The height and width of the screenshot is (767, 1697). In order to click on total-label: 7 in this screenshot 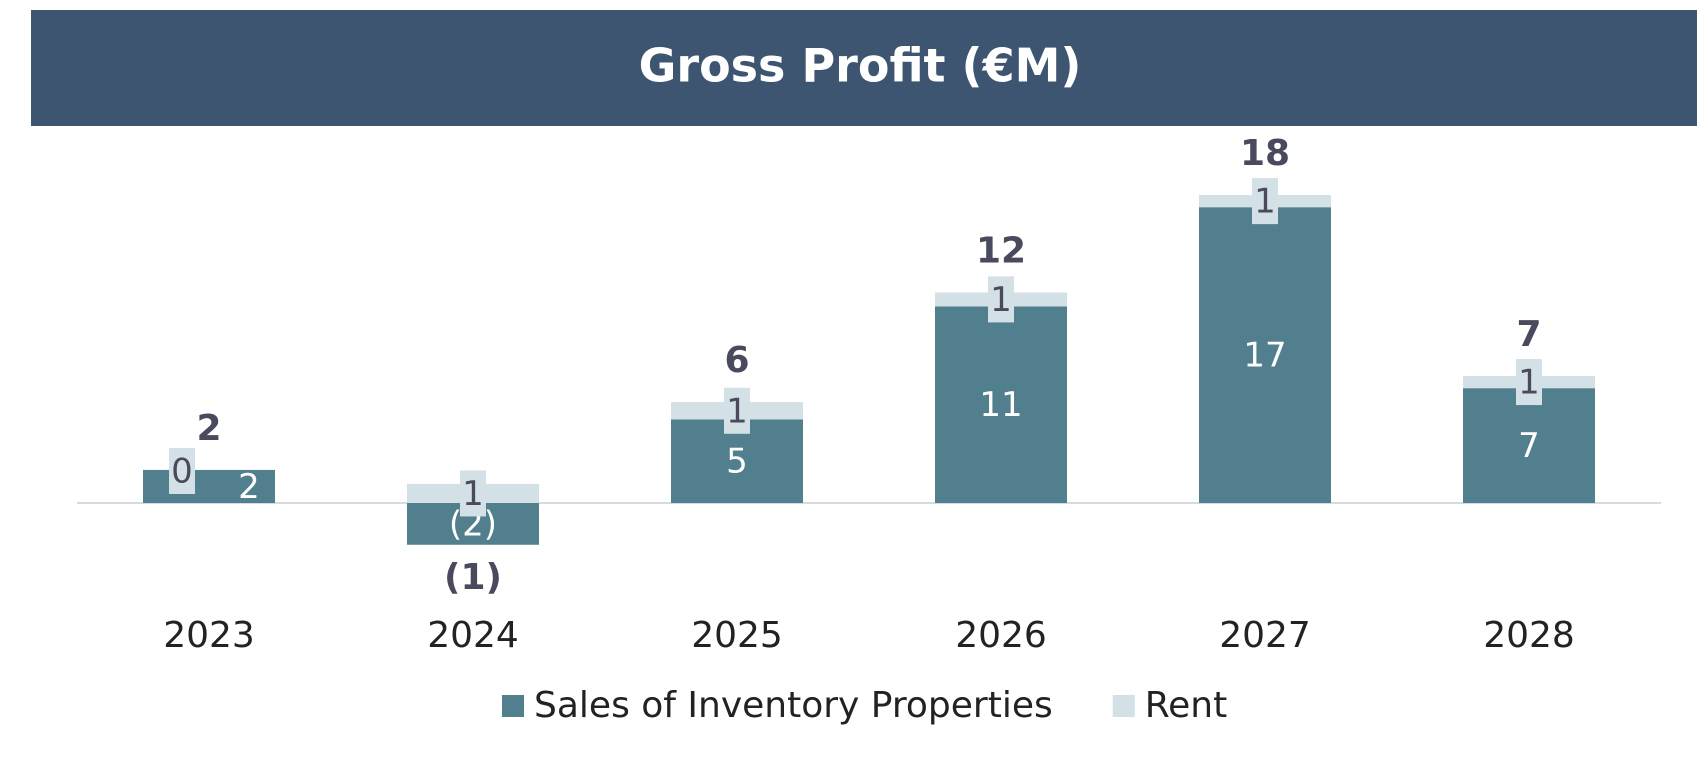, I will do `click(1528, 334)`.